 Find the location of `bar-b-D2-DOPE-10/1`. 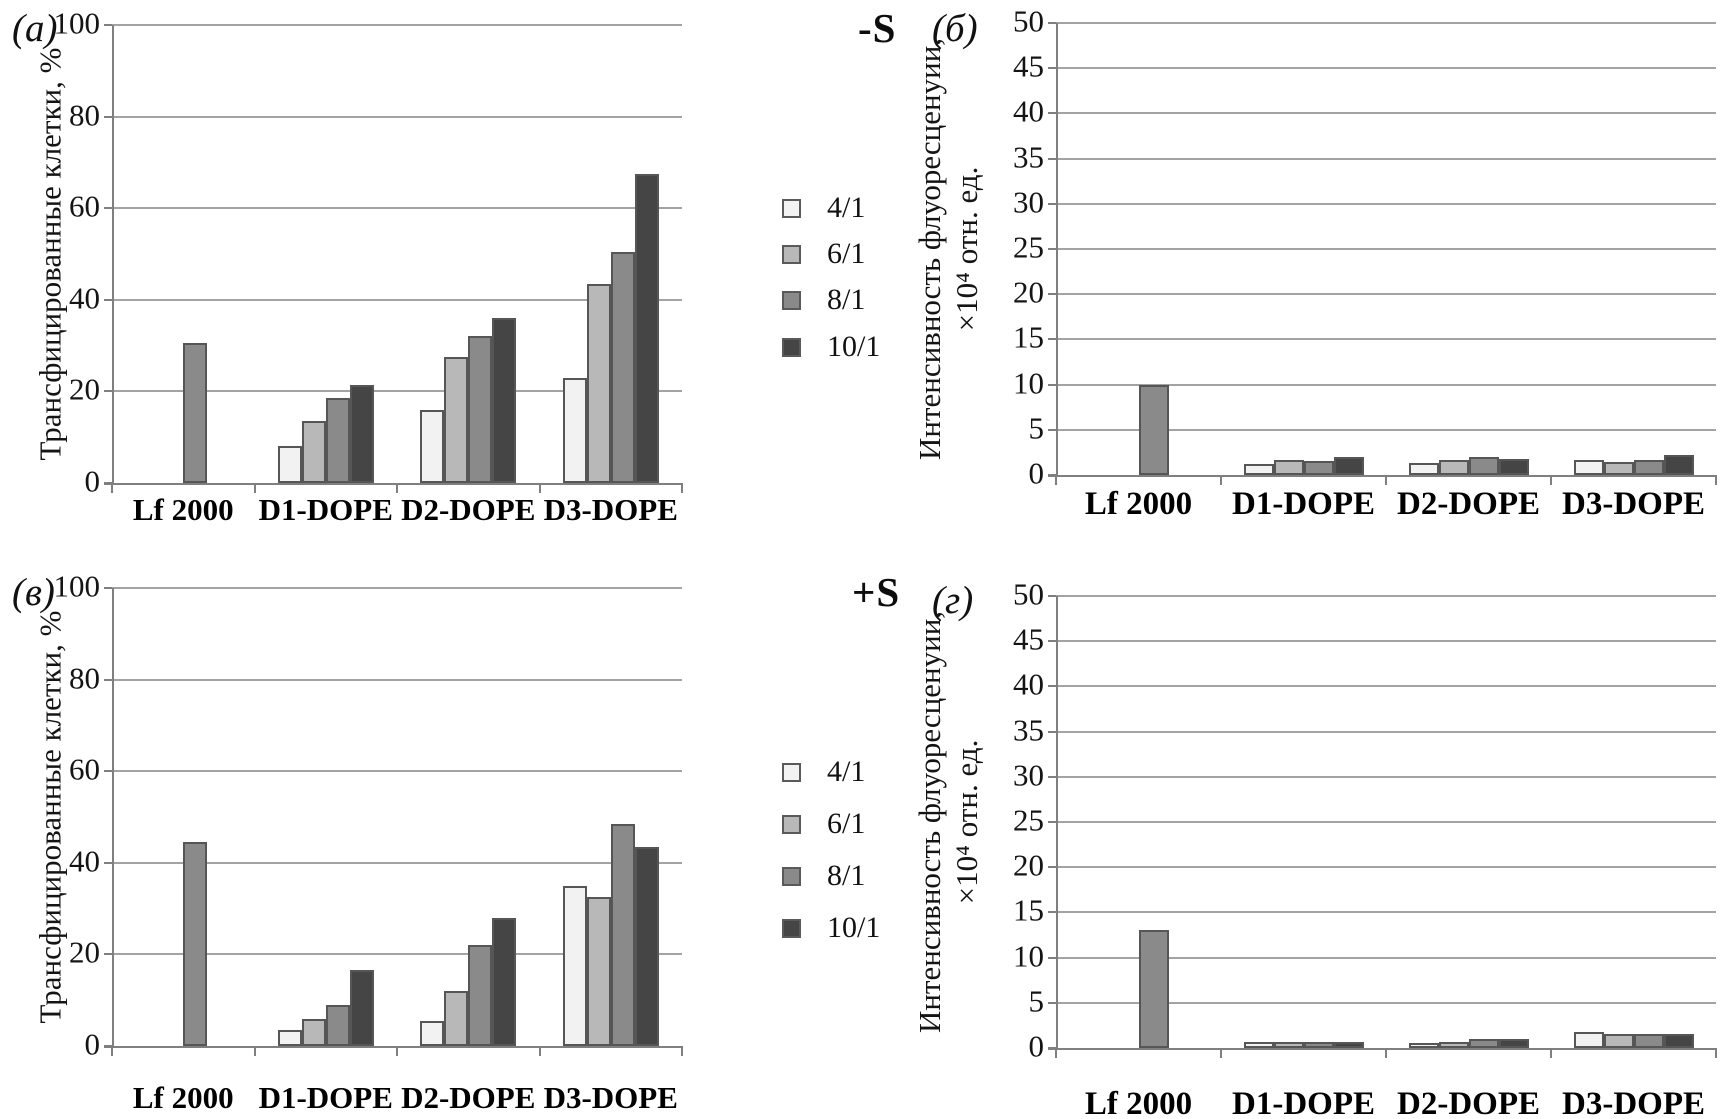

bar-b-D2-DOPE-10/1 is located at coordinates (1513, 466).